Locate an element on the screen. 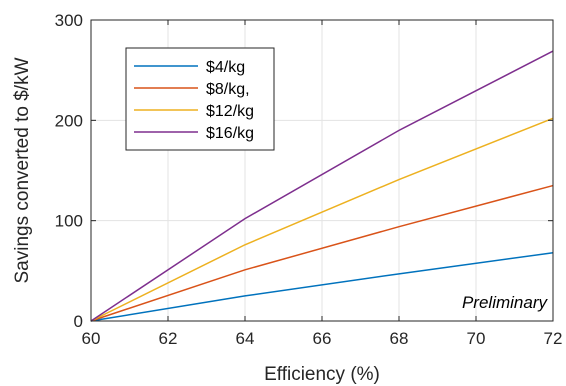  x-axis-title: Efficiency (%) is located at coordinates (322, 374).